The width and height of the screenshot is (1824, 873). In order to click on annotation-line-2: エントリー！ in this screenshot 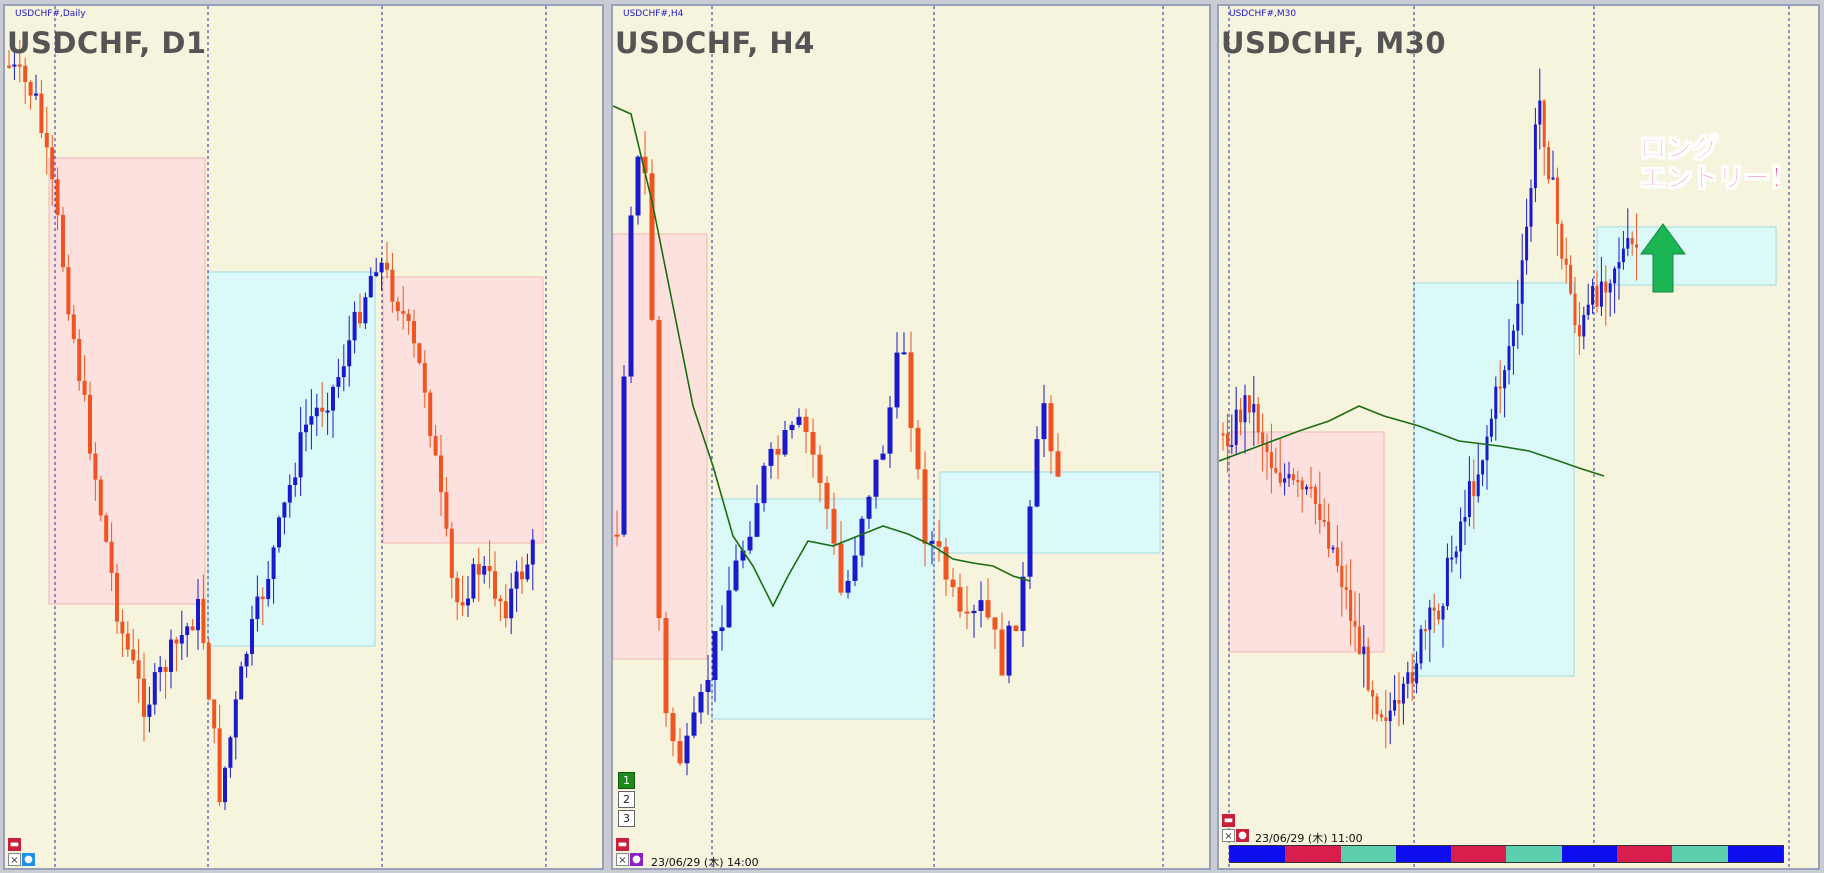, I will do `click(1718, 179)`.